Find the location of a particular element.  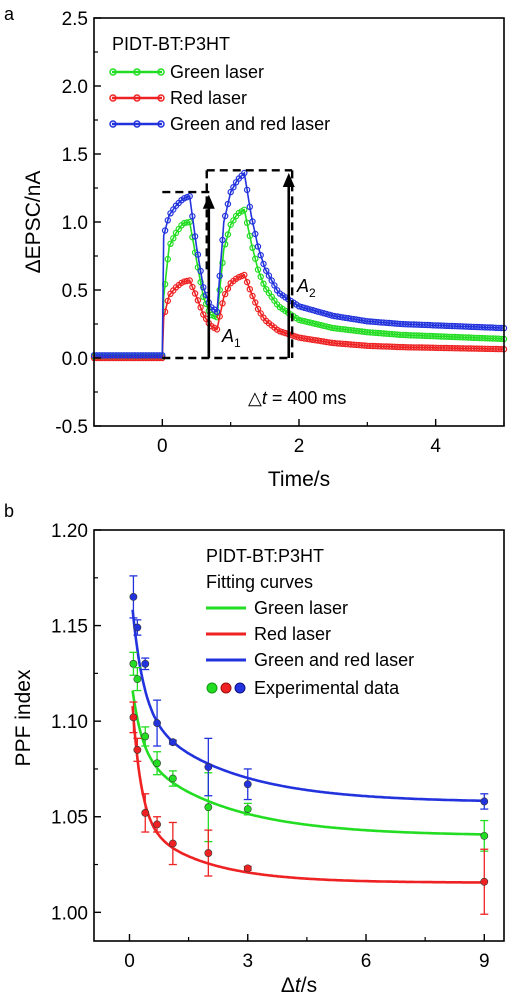

panel-b-legend-title: PIDT-BT:P3HT is located at coordinates (265, 556).